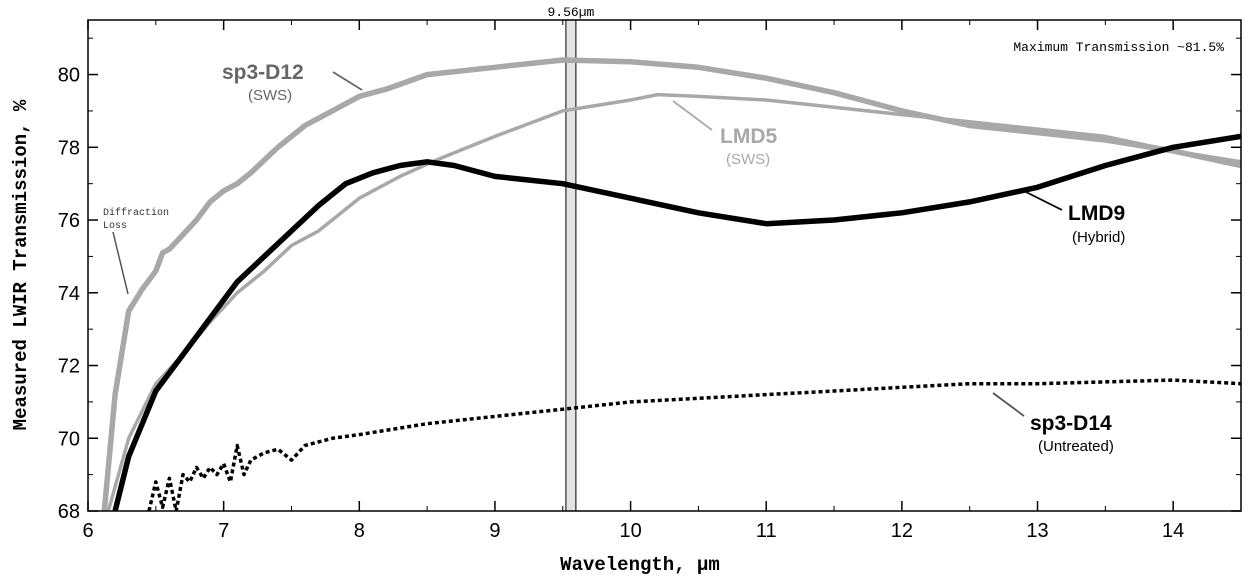 This screenshot has width=1252, height=579. Describe the element at coordinates (69, 148) in the screenshot. I see `y-tick-label: 78` at that location.